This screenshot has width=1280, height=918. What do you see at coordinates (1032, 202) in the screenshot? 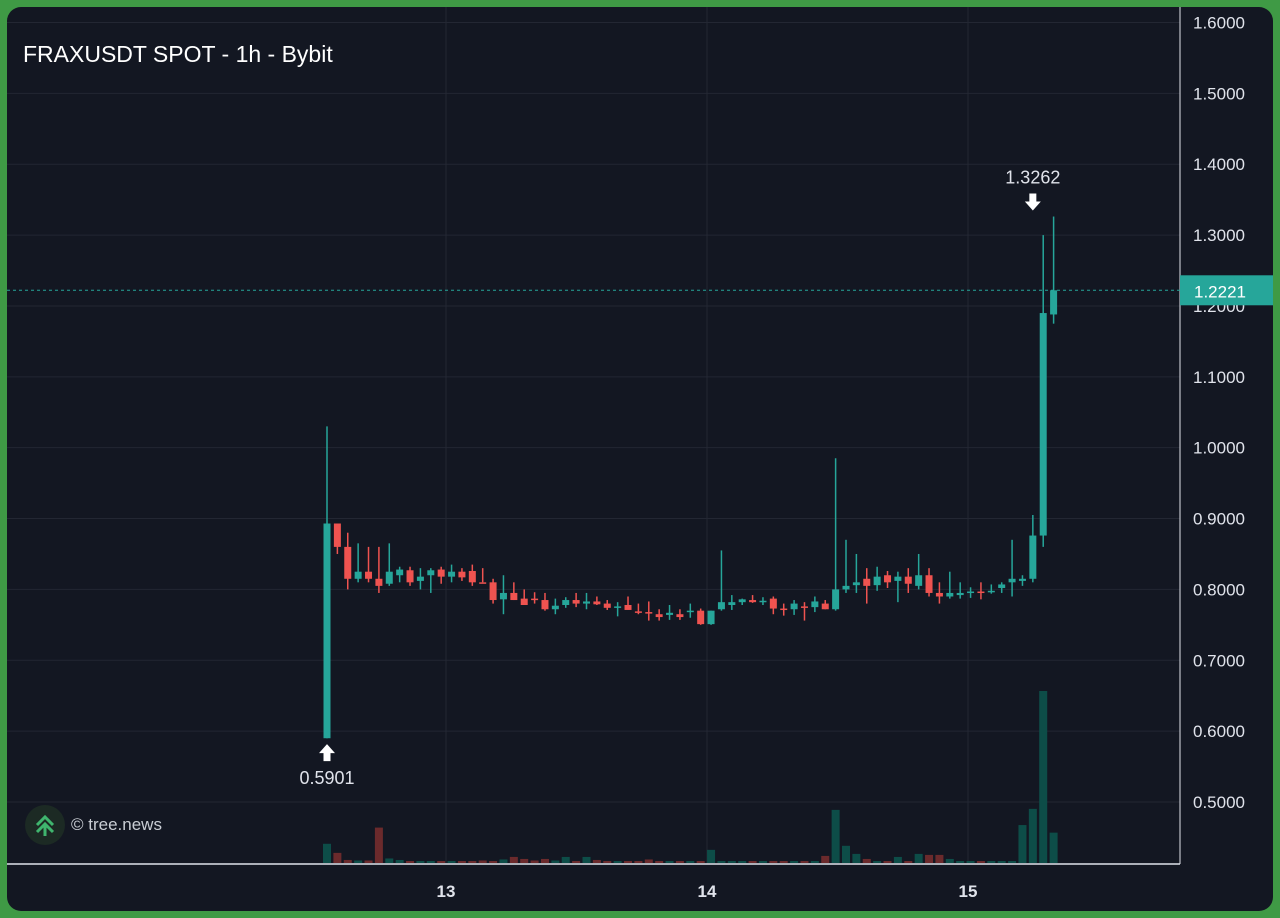
I see `high-arrow-icon` at bounding box center [1032, 202].